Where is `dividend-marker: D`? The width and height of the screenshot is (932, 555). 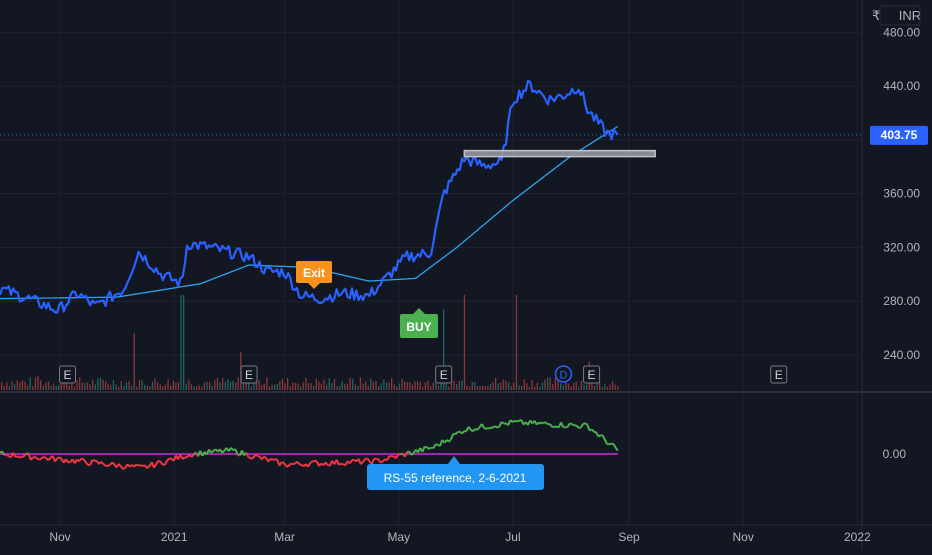 dividend-marker: D is located at coordinates (563, 374).